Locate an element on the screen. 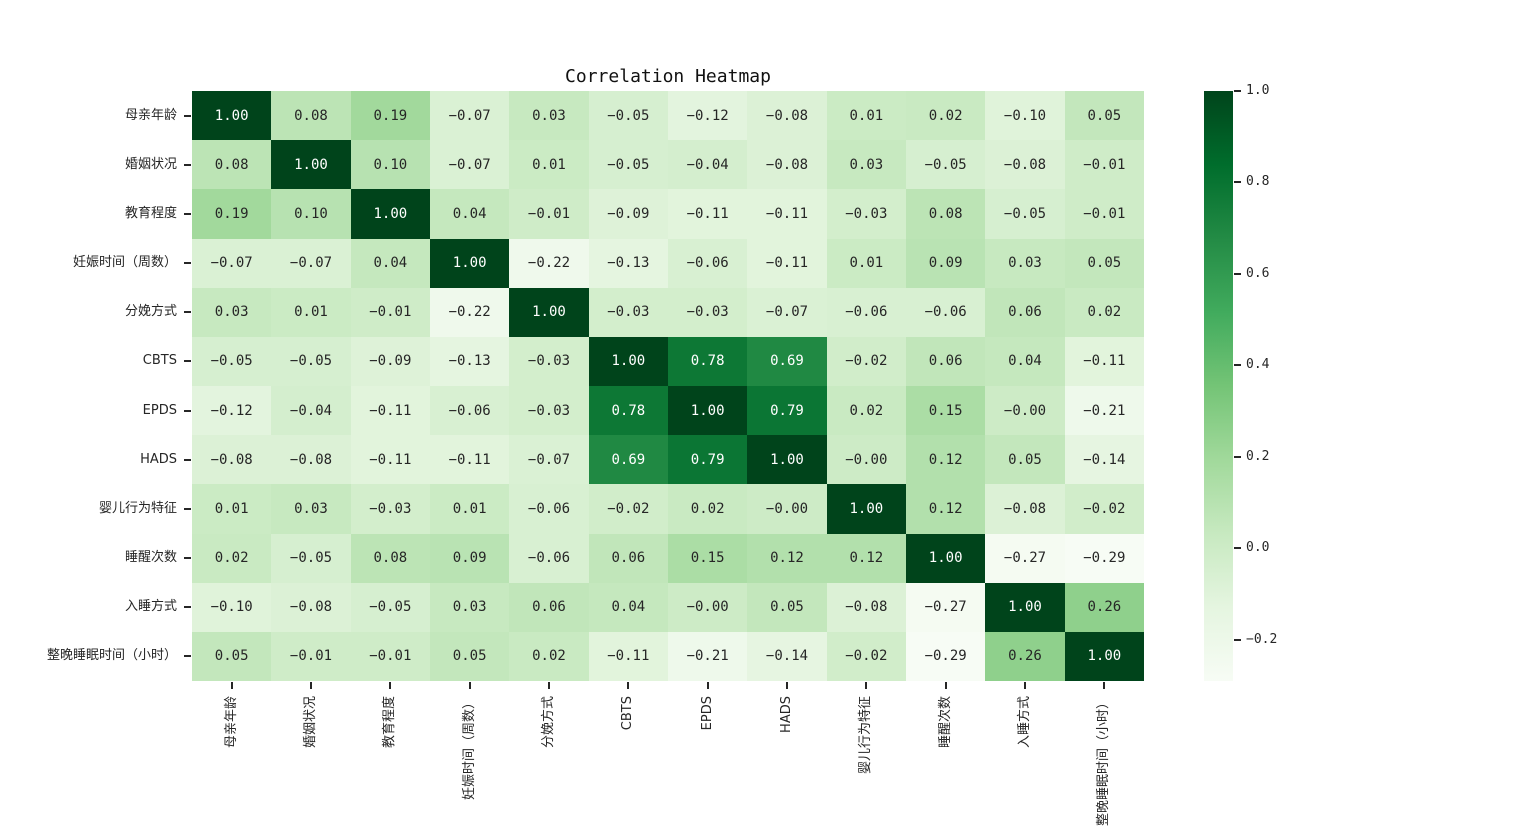 The width and height of the screenshot is (1536, 826). heatmap-cell: −0.03 is located at coordinates (549, 361).